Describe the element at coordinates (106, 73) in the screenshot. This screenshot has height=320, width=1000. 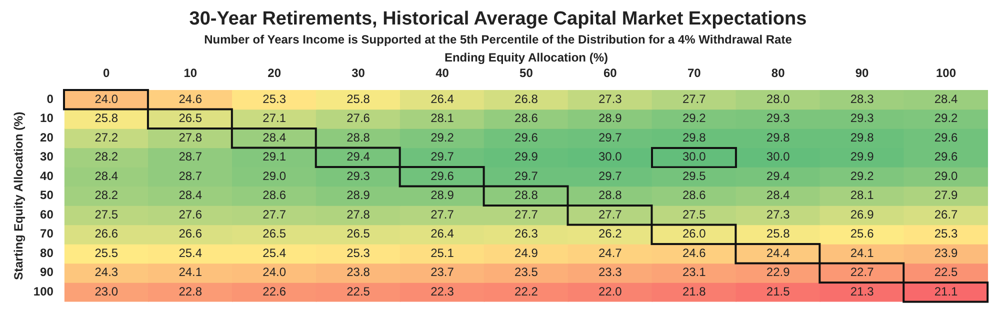
I see `x-tick-label: 0` at that location.